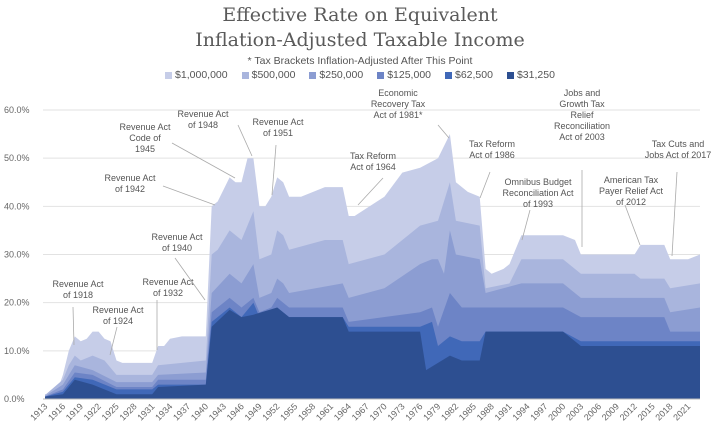 The width and height of the screenshot is (720, 437). I want to click on legend-label: $1,000,000, so click(201, 75).